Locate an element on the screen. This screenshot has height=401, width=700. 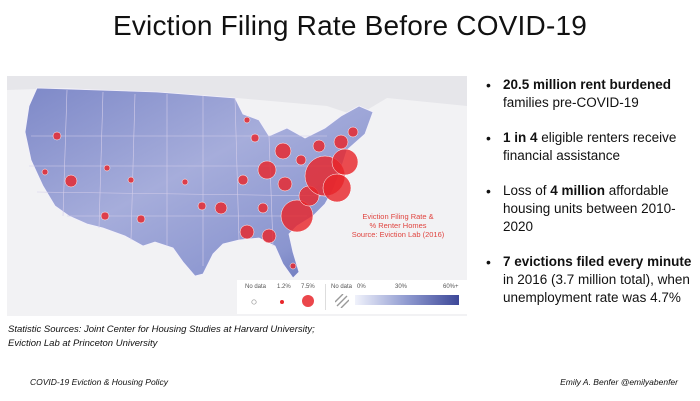
map-caption-line: % Renter Homes is located at coordinates (398, 225).